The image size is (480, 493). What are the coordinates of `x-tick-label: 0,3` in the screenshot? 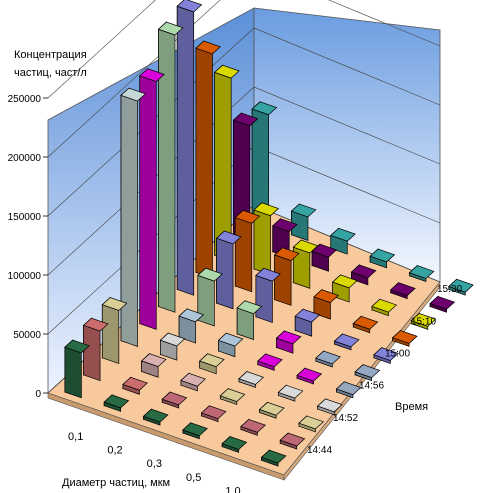 It's located at (154, 464).